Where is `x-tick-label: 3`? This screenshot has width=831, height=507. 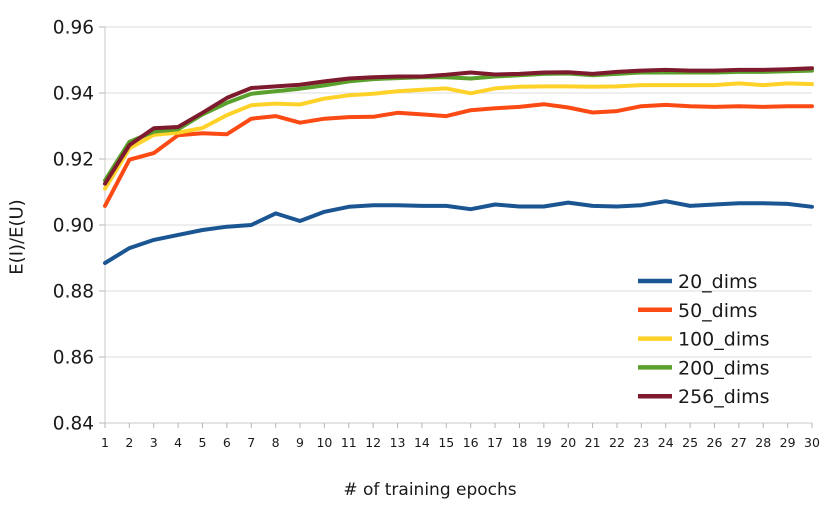
x-tick-label: 3 is located at coordinates (154, 442).